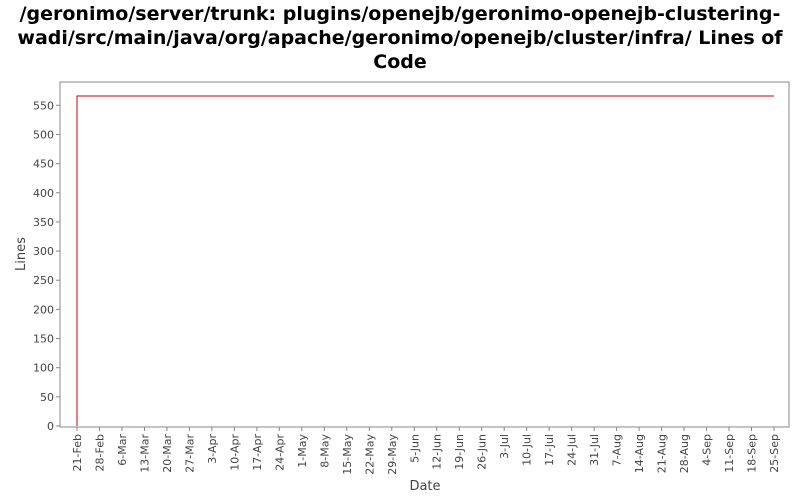  What do you see at coordinates (400, 62) in the screenshot?
I see `chart-title-line: Code` at bounding box center [400, 62].